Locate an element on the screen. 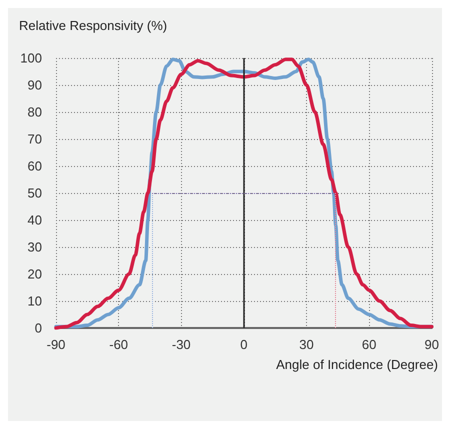 The height and width of the screenshot is (429, 450). y-tick-label: 80 is located at coordinates (35, 112).